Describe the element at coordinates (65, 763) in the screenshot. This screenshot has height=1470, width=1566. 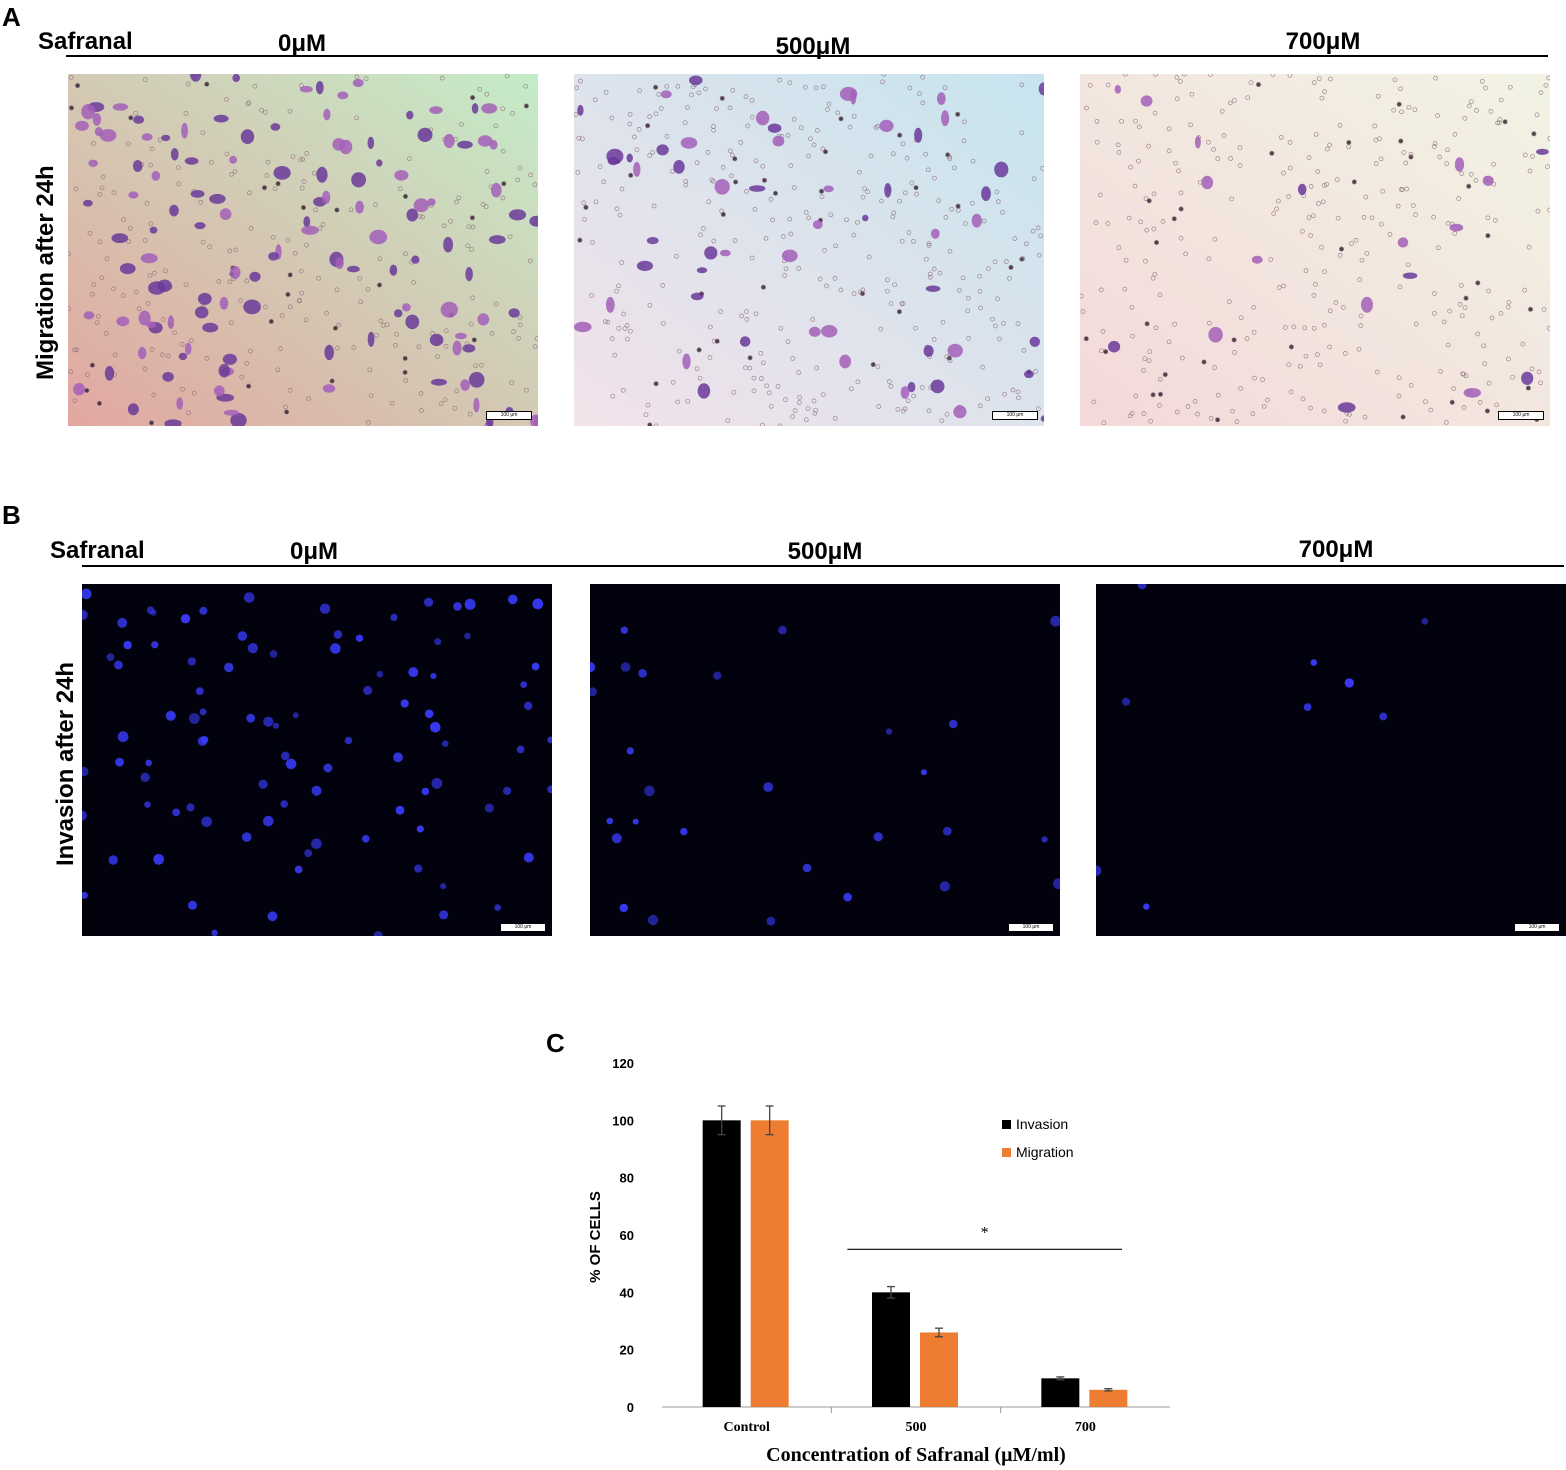
I see `panel-b-row-label: Invasion after 24h` at that location.